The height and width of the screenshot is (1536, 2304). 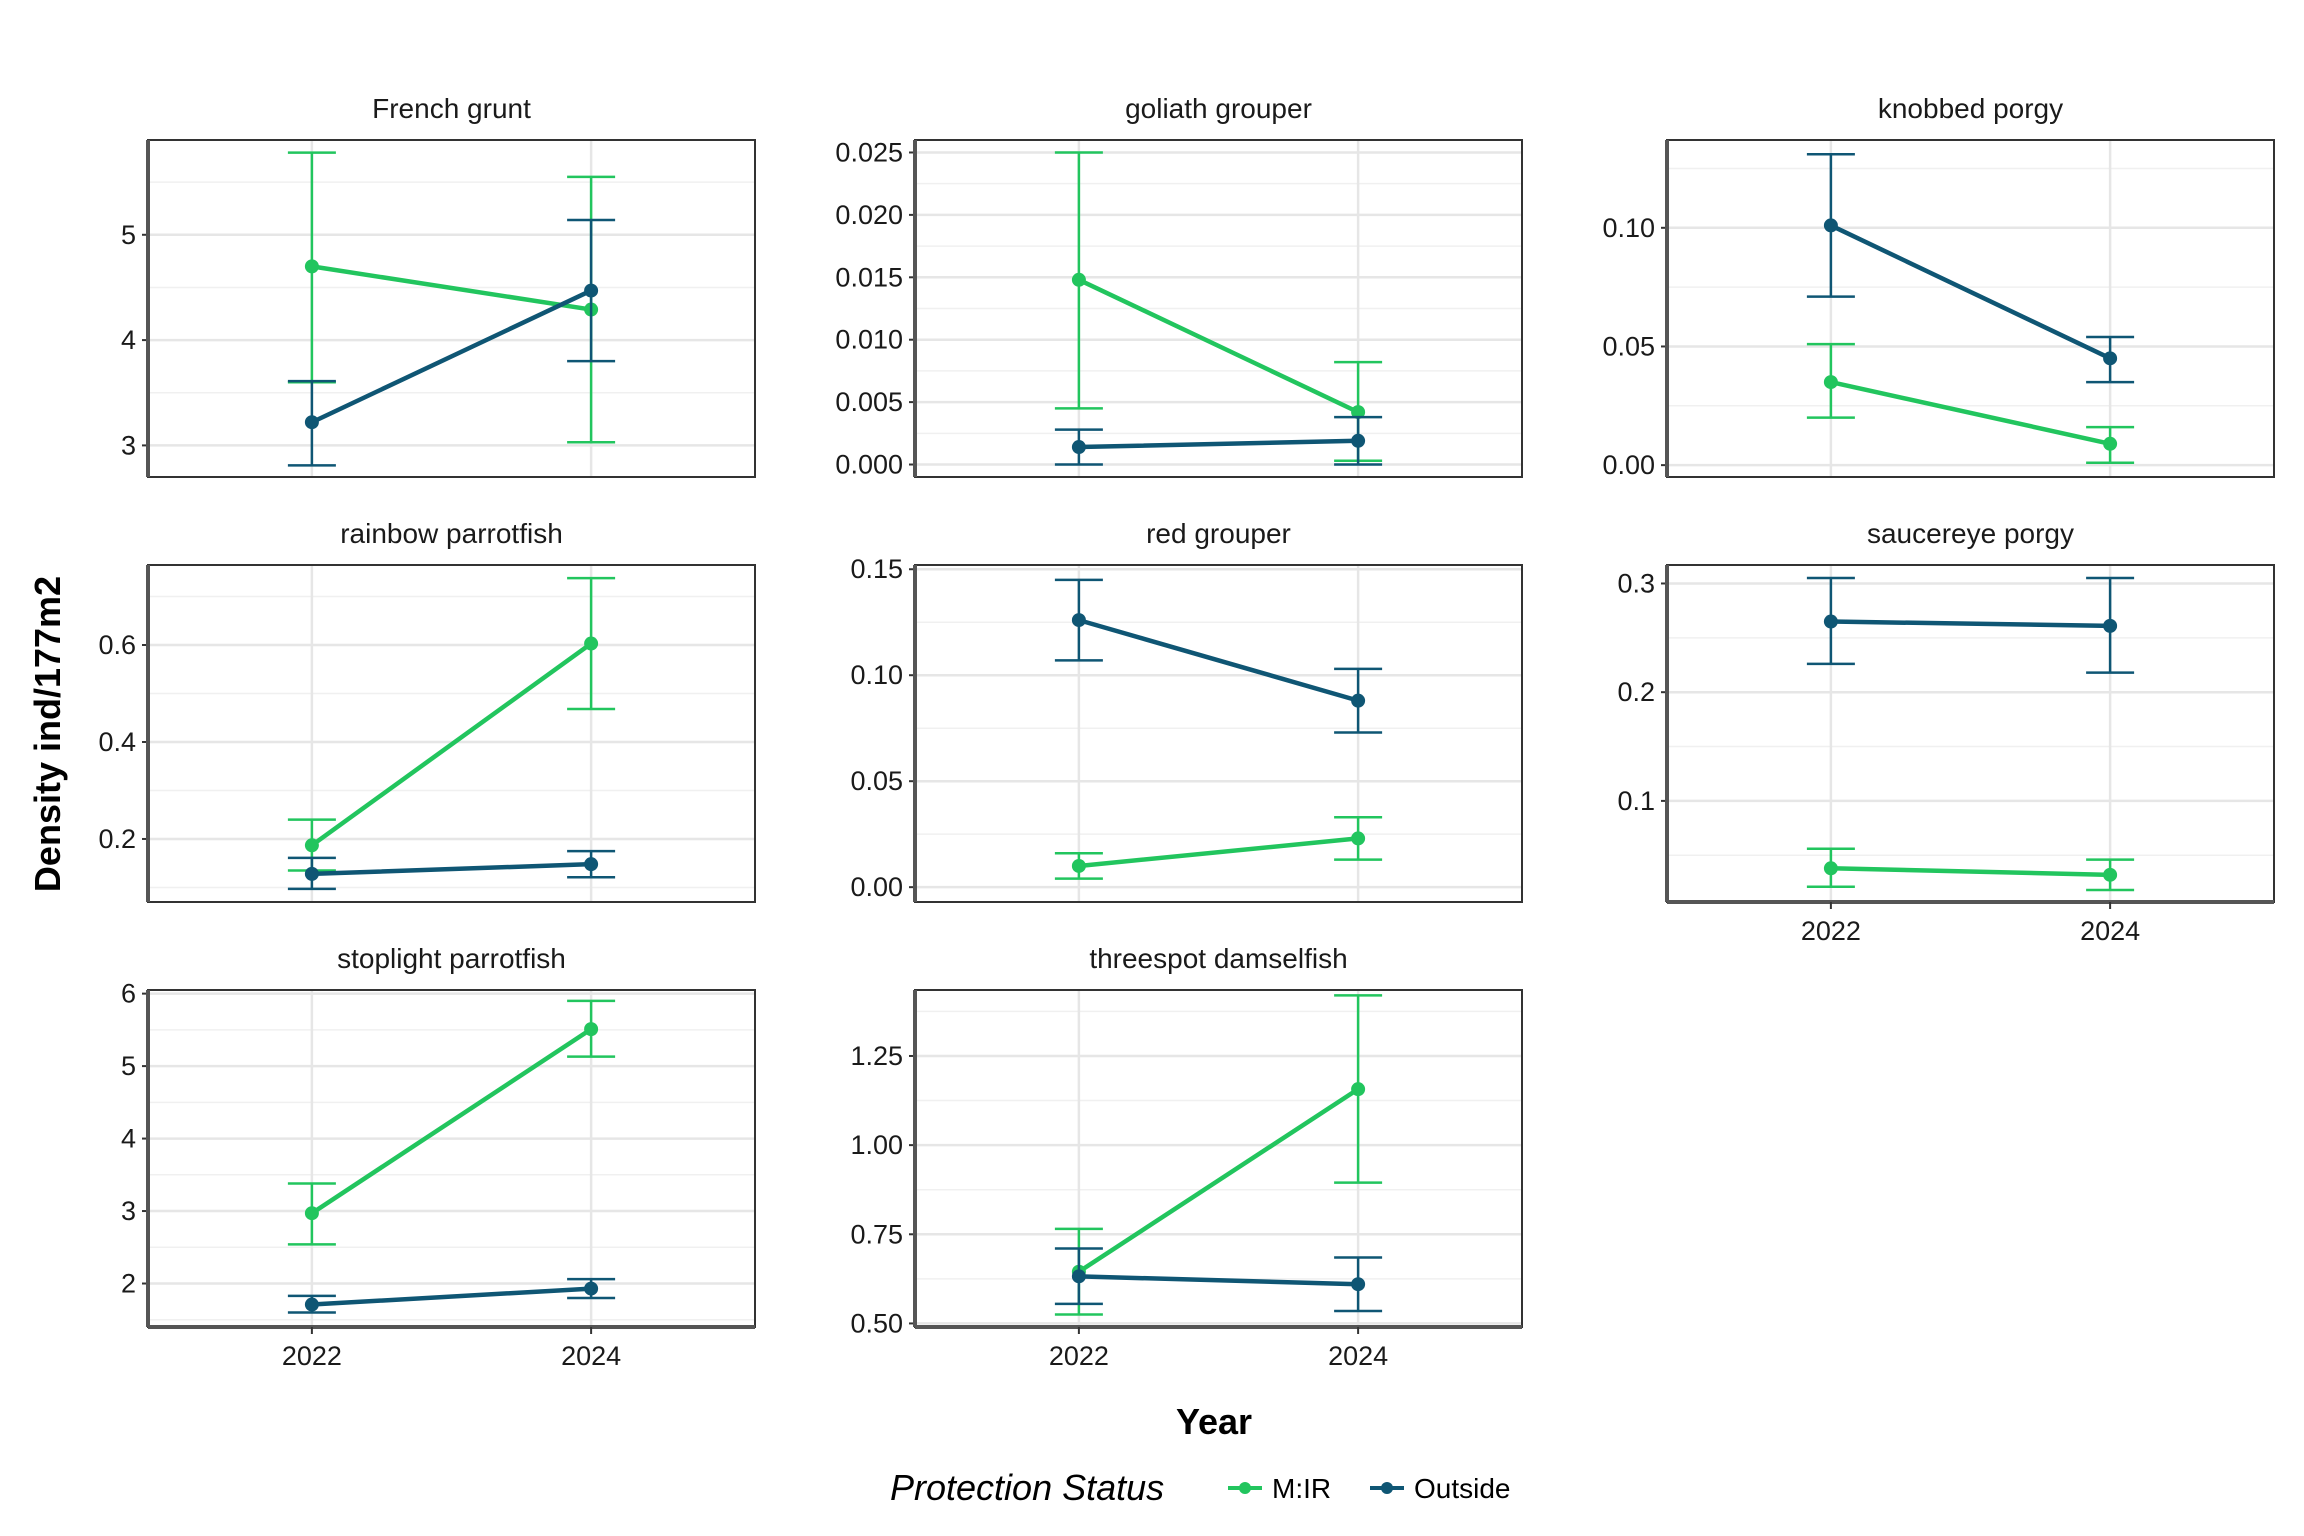 What do you see at coordinates (1301, 1488) in the screenshot?
I see `legend-label-mir: M:IR` at bounding box center [1301, 1488].